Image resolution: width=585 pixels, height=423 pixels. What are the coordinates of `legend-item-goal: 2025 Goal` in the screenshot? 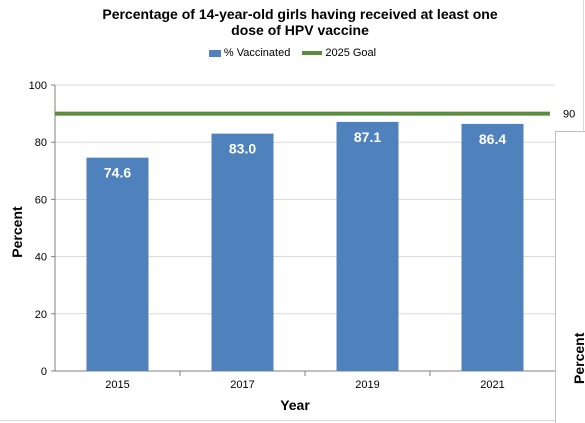 It's located at (339, 53).